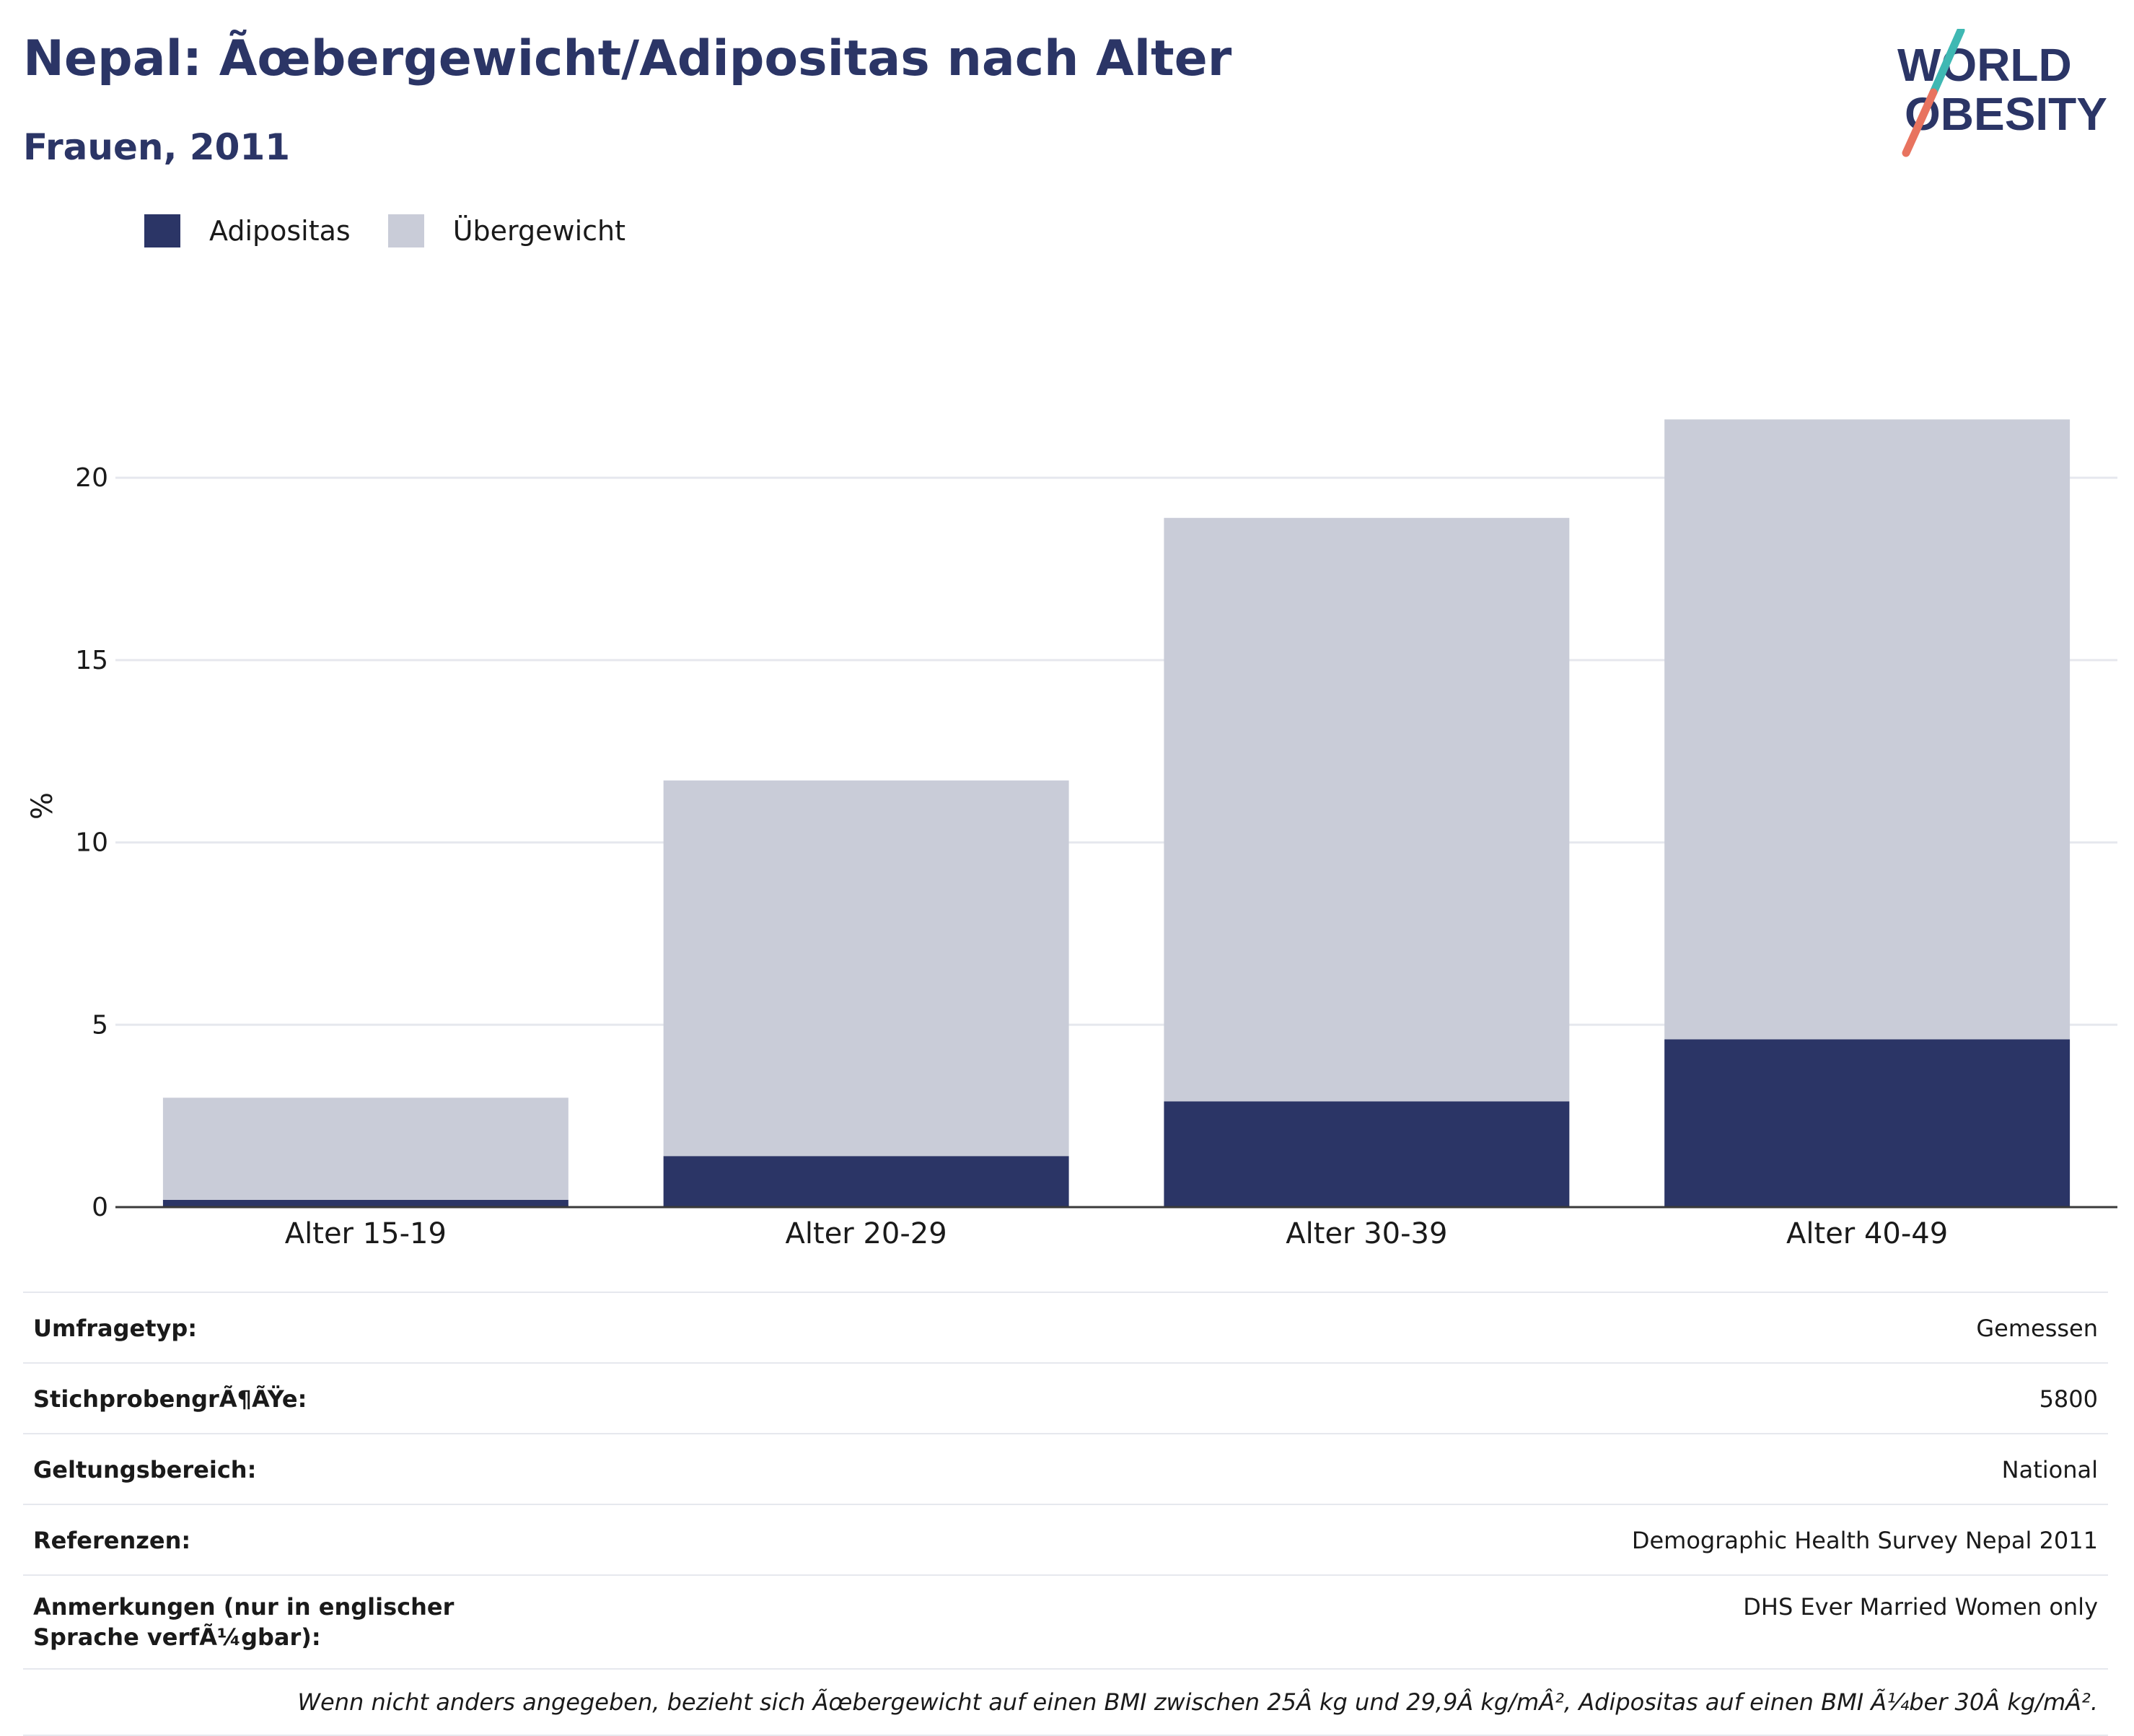 The image size is (2134, 1736). Describe the element at coordinates (1920, 122) in the screenshot. I see `logo-coral-stroke` at that location.